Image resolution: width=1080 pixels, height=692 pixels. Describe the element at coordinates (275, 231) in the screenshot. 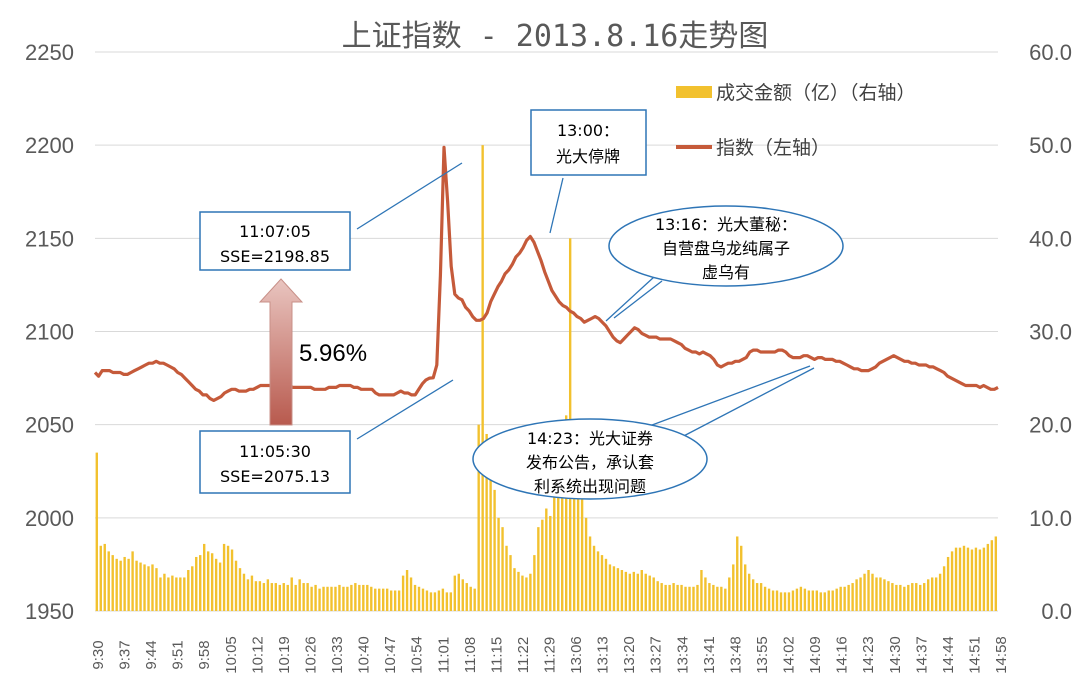

I see `annotation-1107-line1: 11:07:05` at that location.